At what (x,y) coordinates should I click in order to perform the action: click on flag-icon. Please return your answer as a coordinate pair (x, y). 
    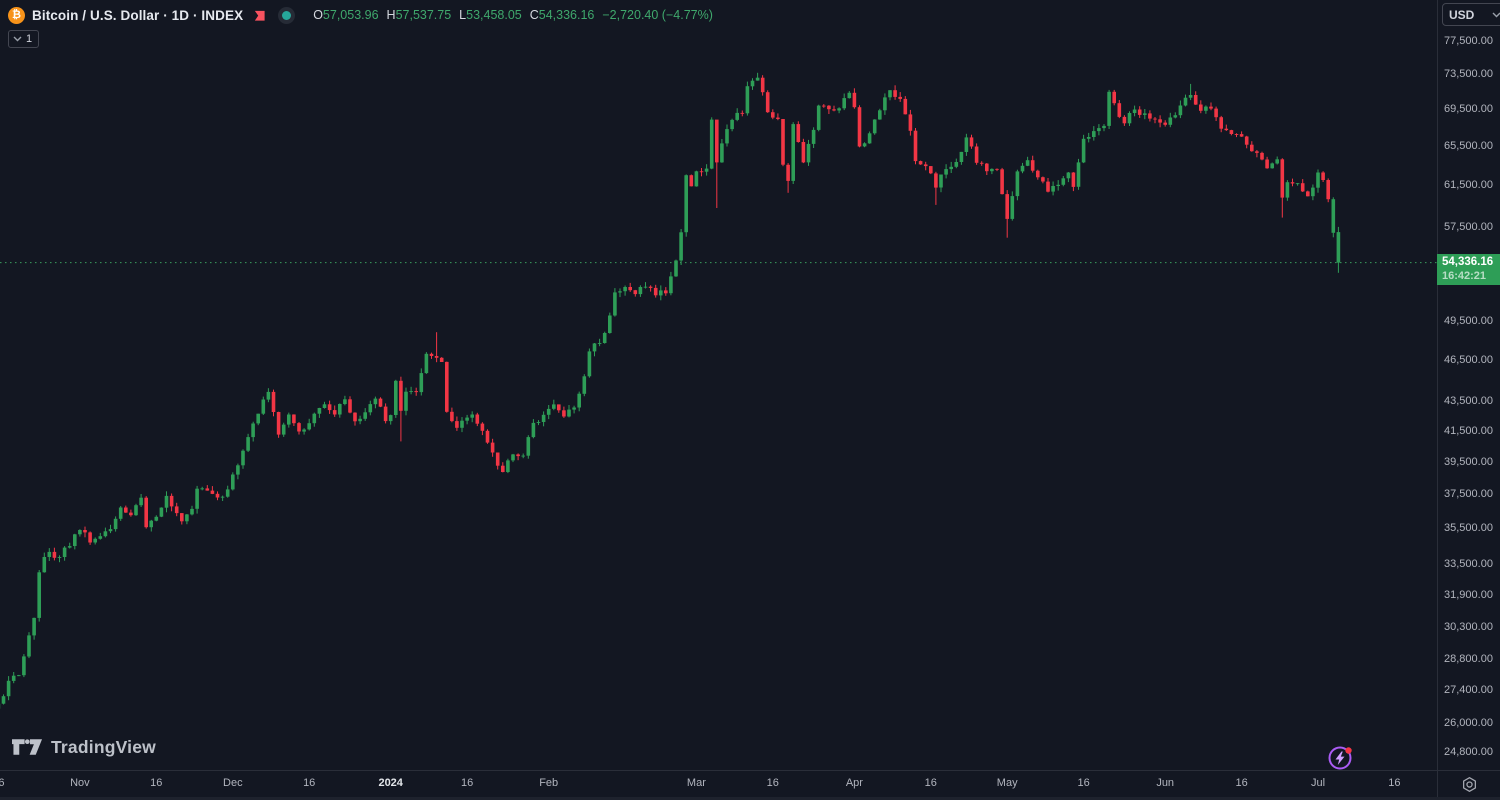
    Looking at the image, I should click on (259, 15).